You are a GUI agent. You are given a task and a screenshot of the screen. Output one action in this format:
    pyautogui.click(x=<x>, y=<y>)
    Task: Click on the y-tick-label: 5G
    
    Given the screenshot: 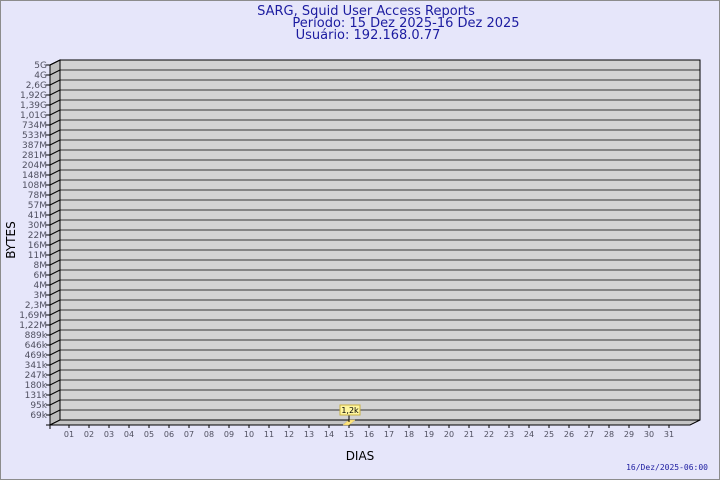 What is the action you would take?
    pyautogui.click(x=40, y=66)
    